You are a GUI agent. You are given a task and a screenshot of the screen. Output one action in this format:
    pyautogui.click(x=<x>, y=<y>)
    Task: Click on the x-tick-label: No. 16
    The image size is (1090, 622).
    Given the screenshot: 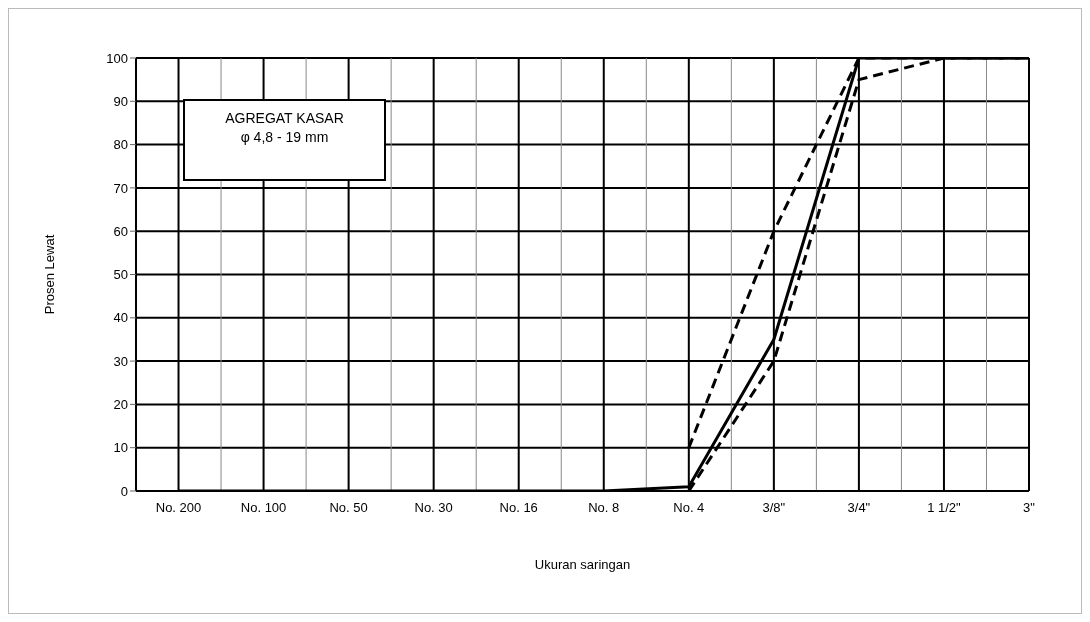 What is the action you would take?
    pyautogui.click(x=518, y=508)
    